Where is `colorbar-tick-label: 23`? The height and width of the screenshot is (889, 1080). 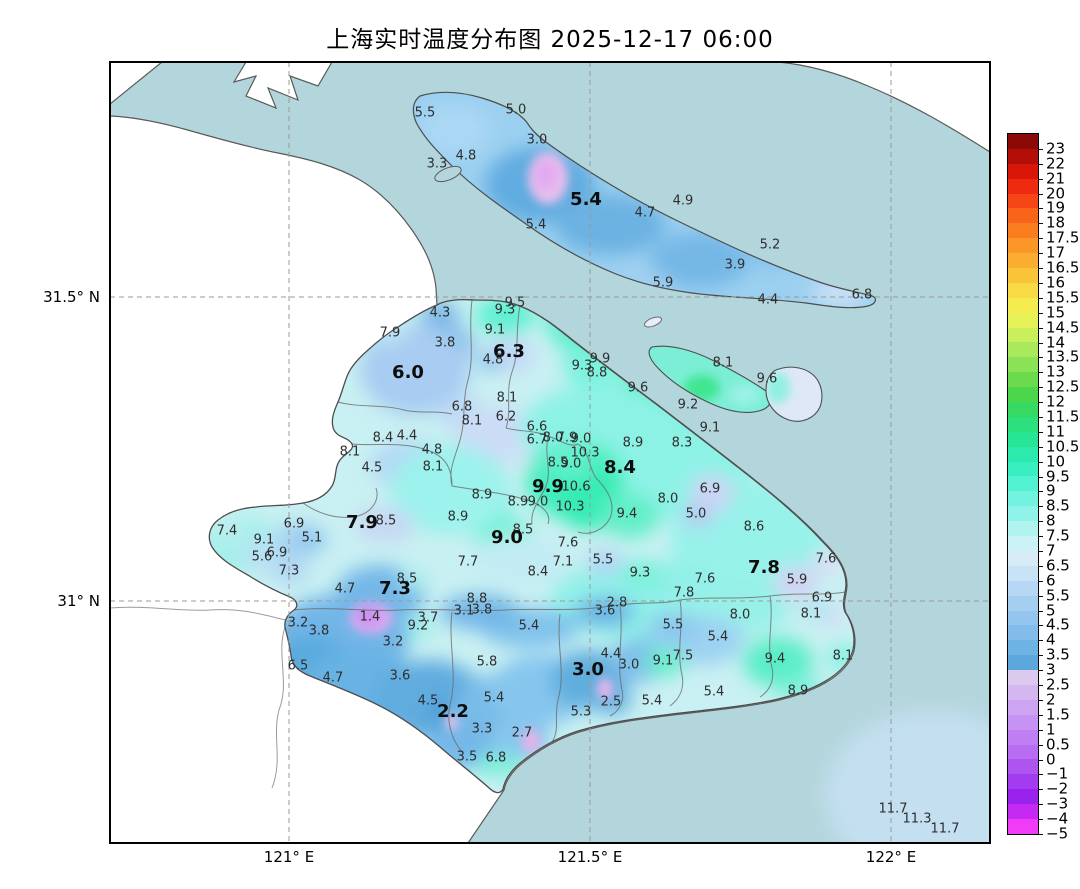 colorbar-tick-label: 23 is located at coordinates (1056, 148).